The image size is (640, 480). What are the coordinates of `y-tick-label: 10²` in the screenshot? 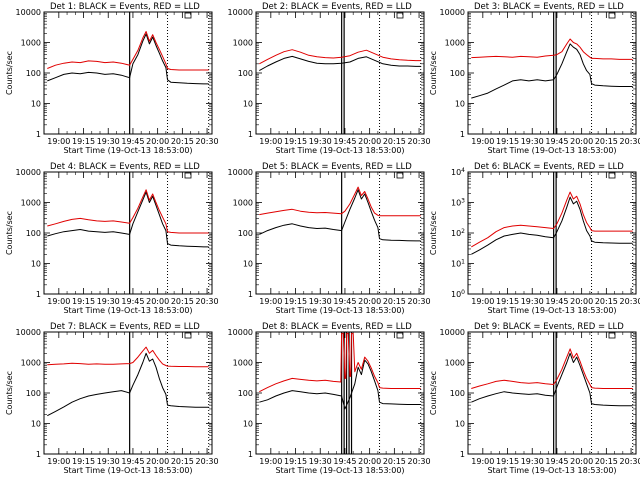 It's located at (458, 233).